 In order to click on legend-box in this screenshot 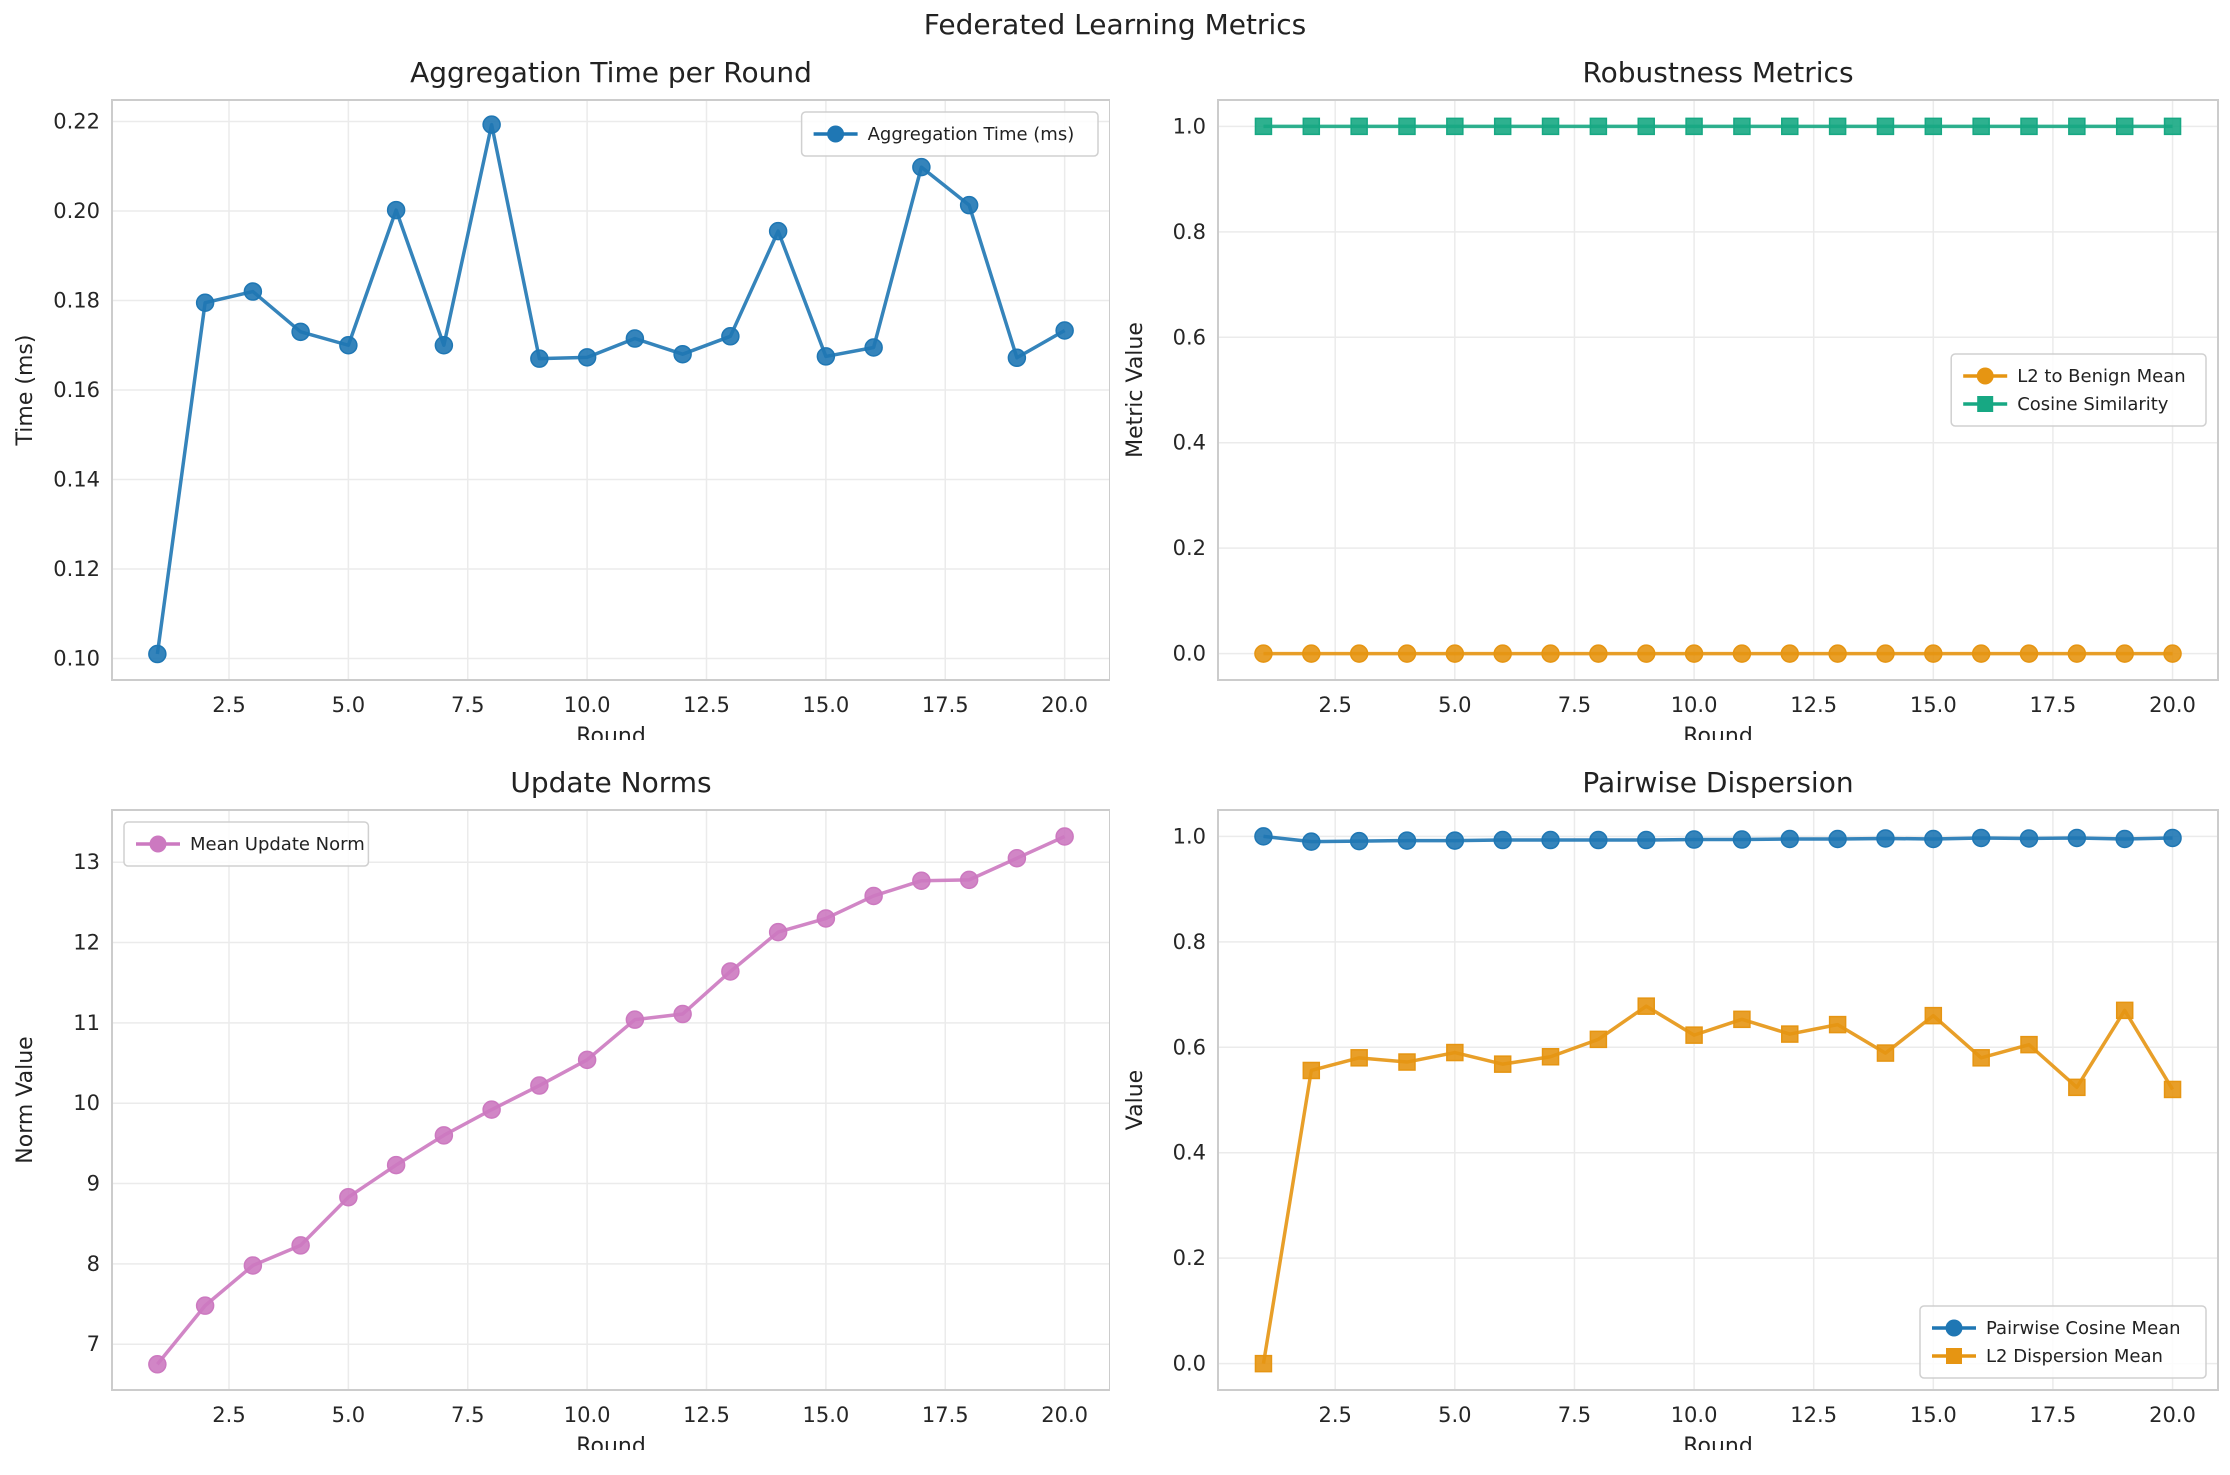, I will do `click(949, 134)`.